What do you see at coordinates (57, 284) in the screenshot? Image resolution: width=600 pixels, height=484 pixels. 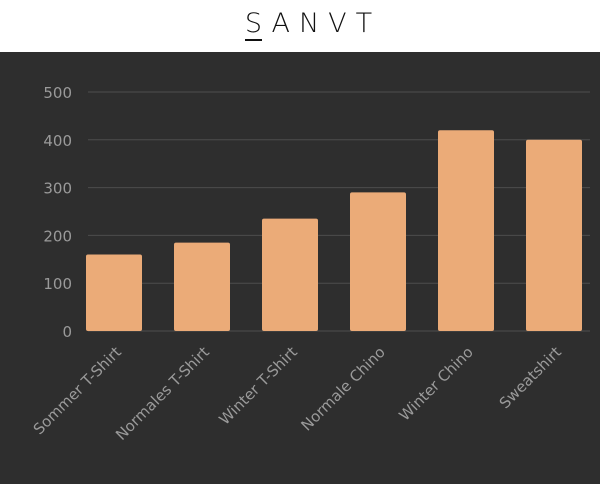 I see `y-tick-label: 100` at bounding box center [57, 284].